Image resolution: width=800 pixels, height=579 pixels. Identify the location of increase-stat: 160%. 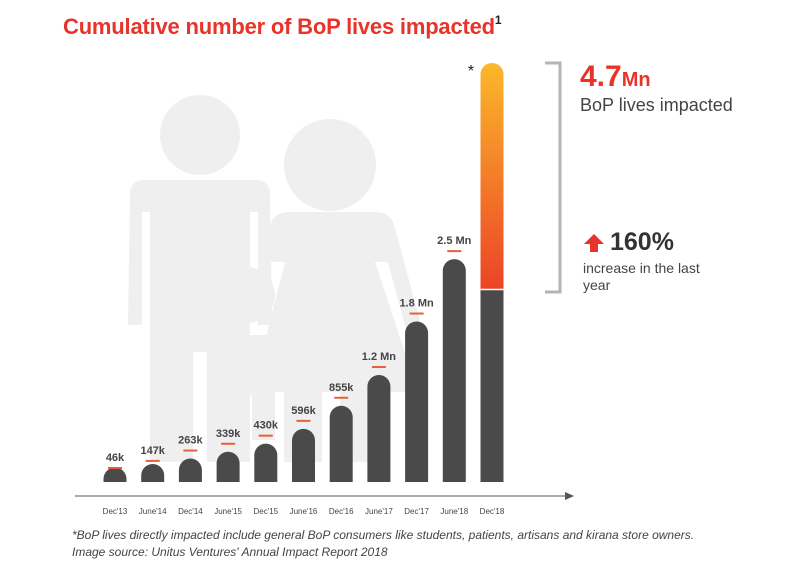
(629, 242).